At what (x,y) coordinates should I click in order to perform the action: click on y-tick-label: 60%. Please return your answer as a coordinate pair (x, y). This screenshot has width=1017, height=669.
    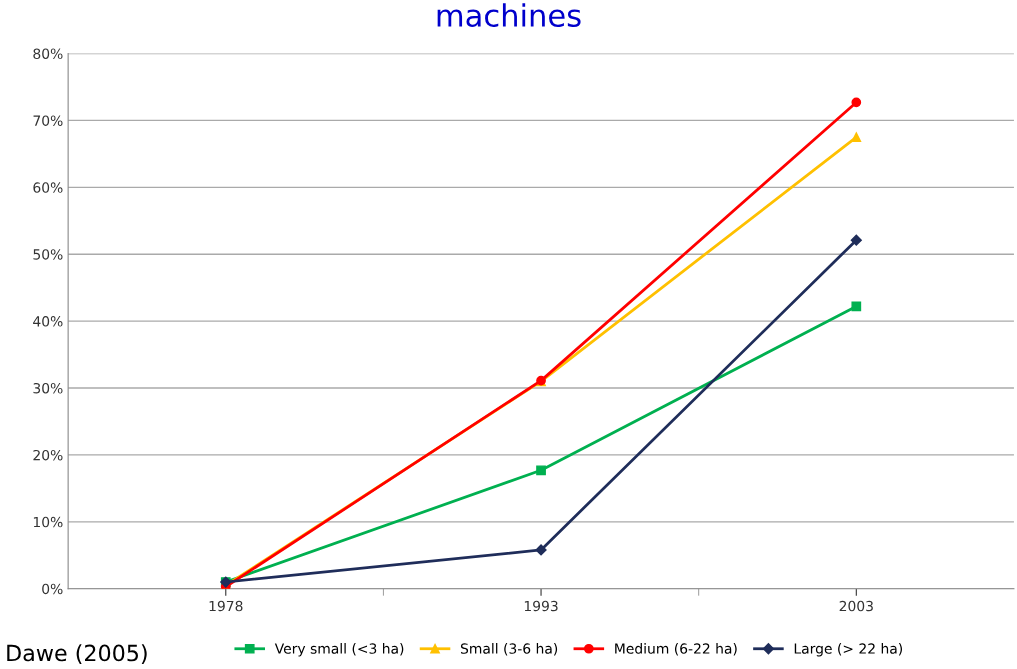
    Looking at the image, I should click on (48, 187).